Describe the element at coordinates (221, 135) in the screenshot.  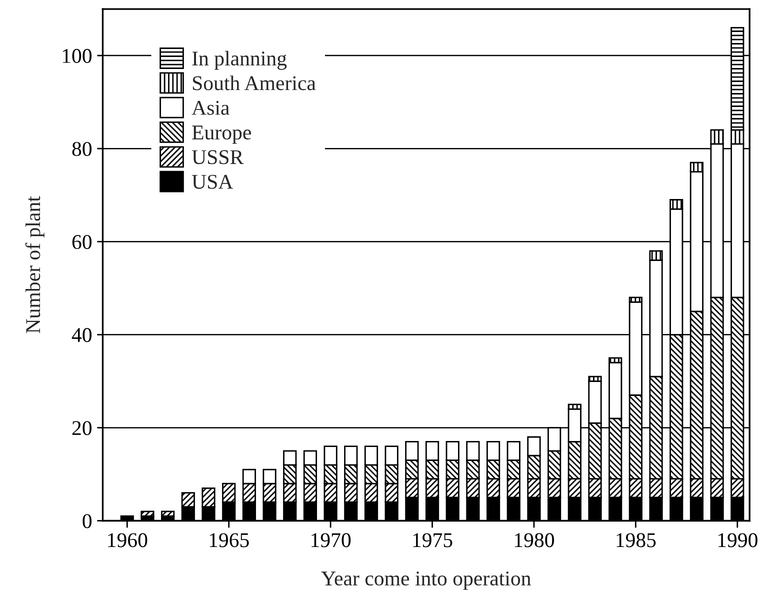
I see `legend-label: Europe` at that location.